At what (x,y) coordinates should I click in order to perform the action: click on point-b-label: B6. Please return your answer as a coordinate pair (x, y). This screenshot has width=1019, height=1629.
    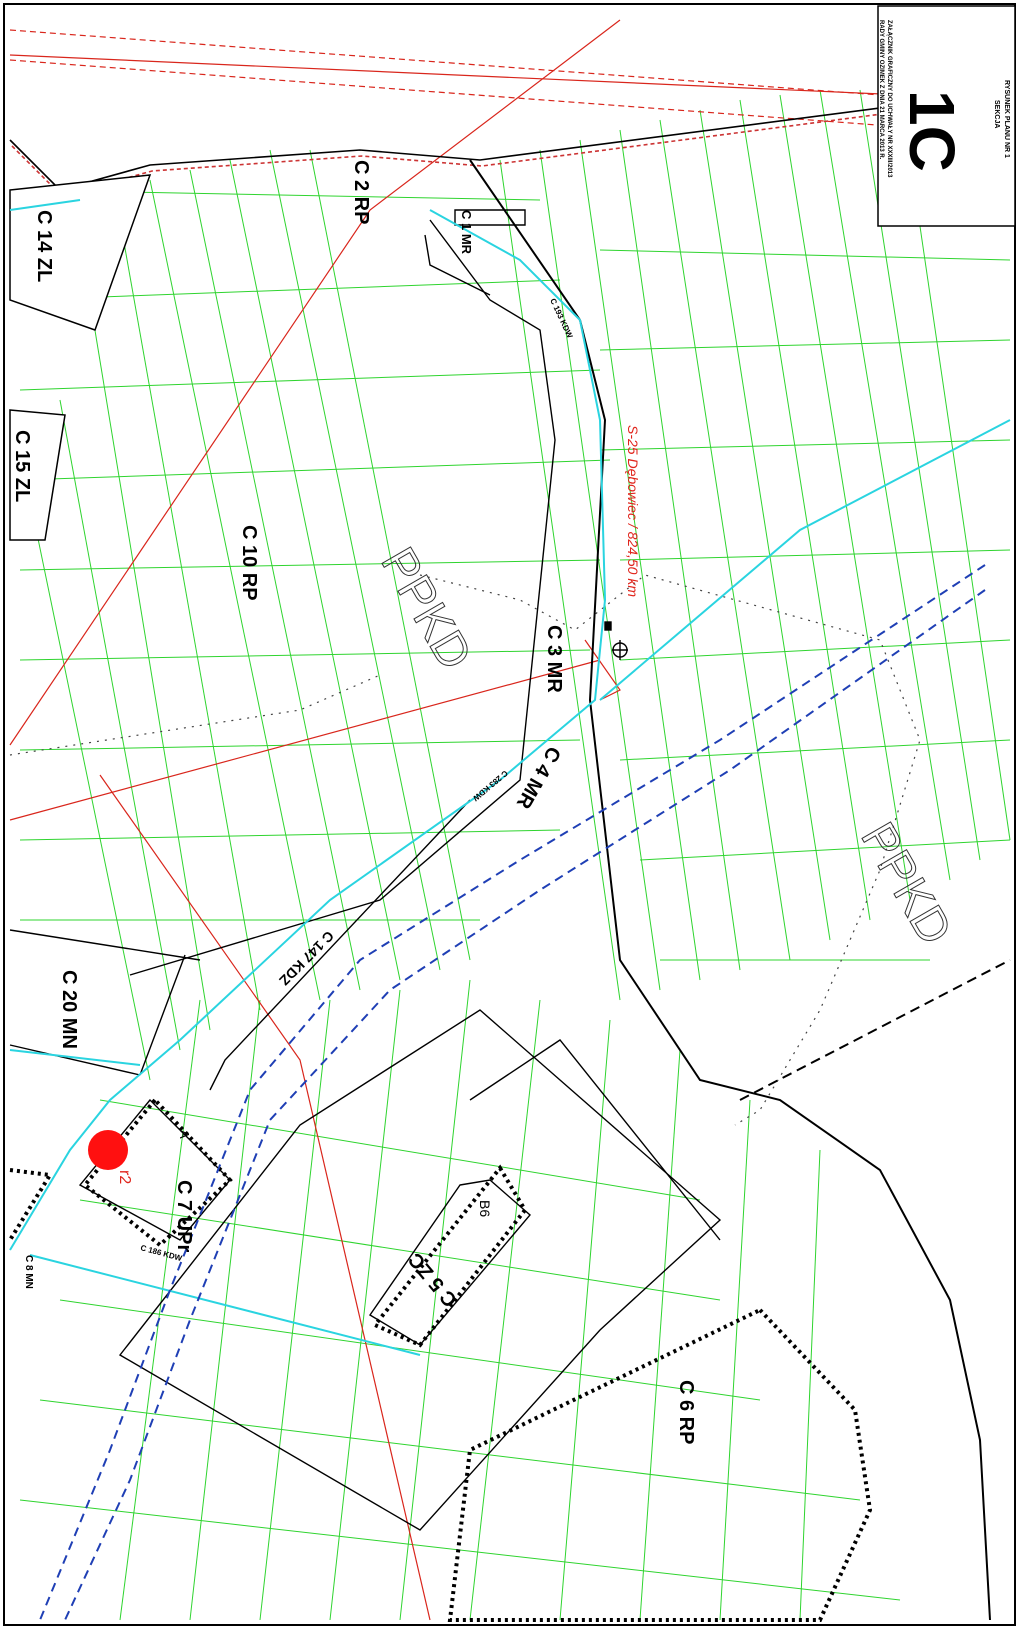
    Looking at the image, I should click on (485, 1208).